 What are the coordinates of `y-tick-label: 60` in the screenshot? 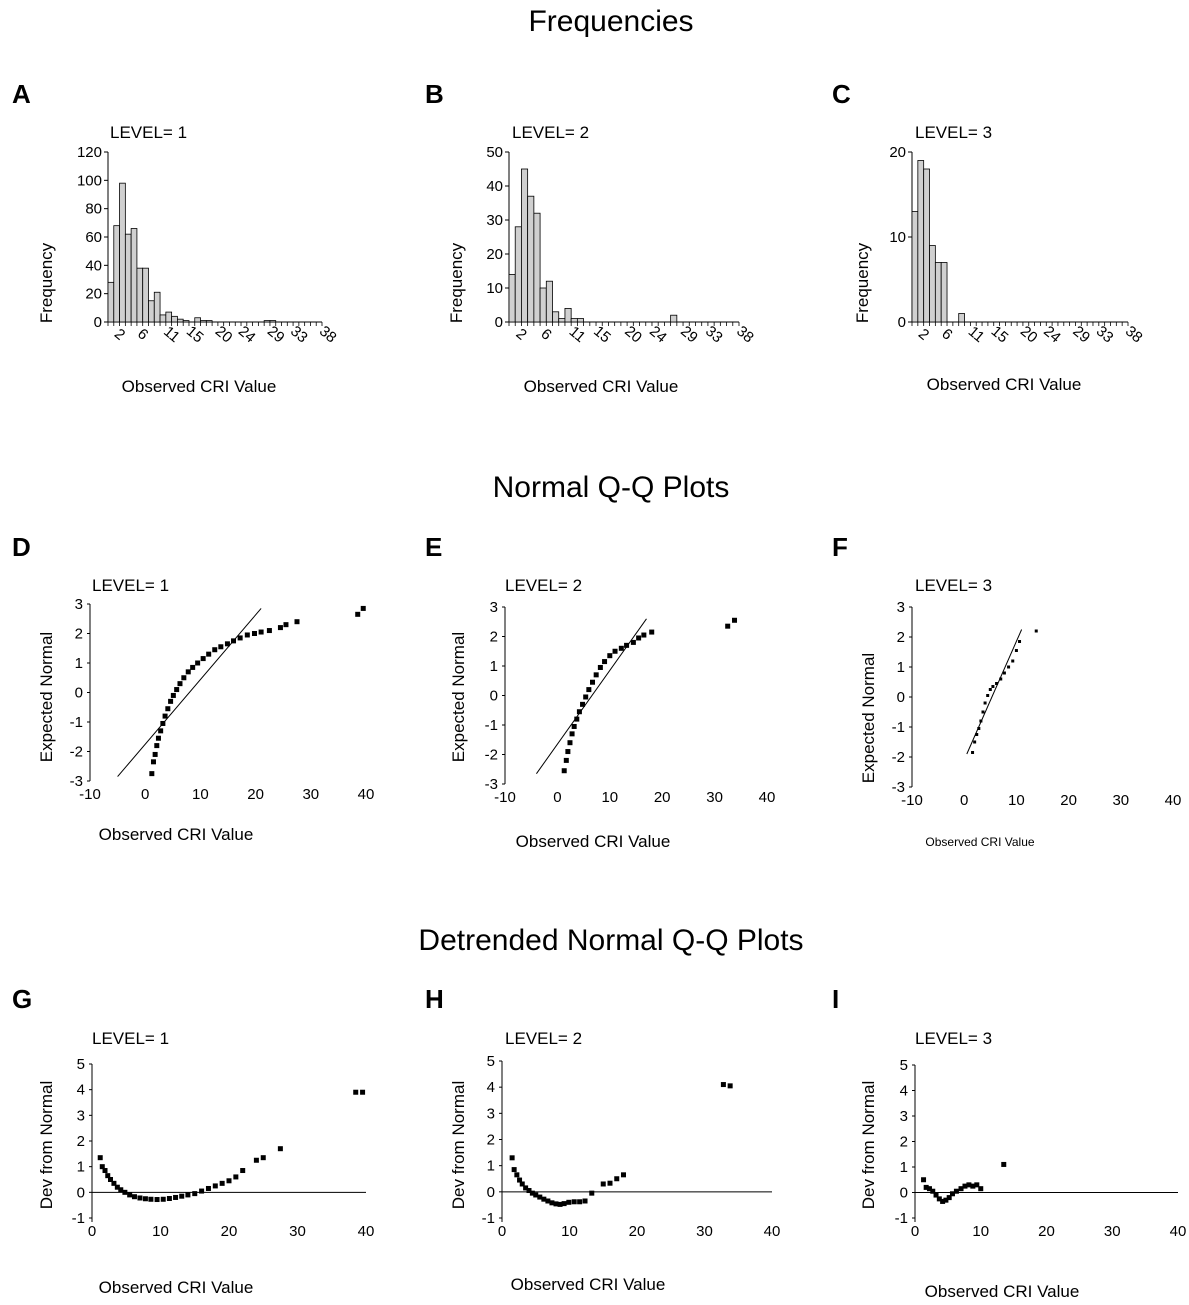 It's located at (93, 237).